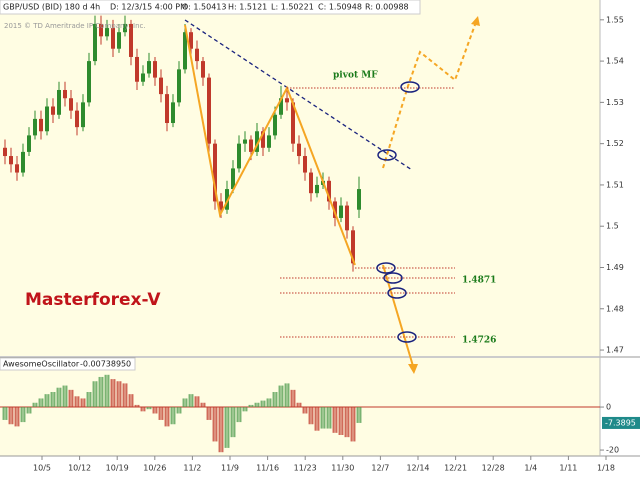 The image size is (640, 480). I want to click on osc-value: -0.0073895, so click(103, 364).